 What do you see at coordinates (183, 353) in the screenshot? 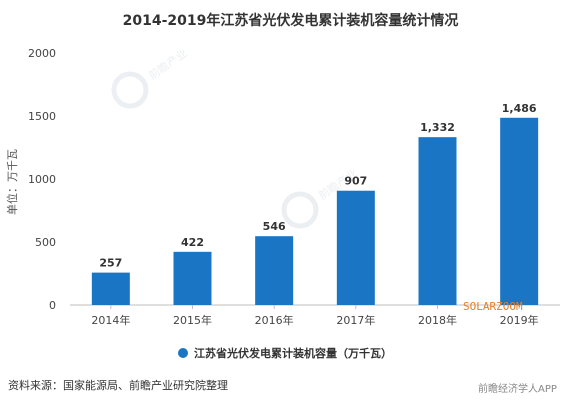
I see `legend-marker` at bounding box center [183, 353].